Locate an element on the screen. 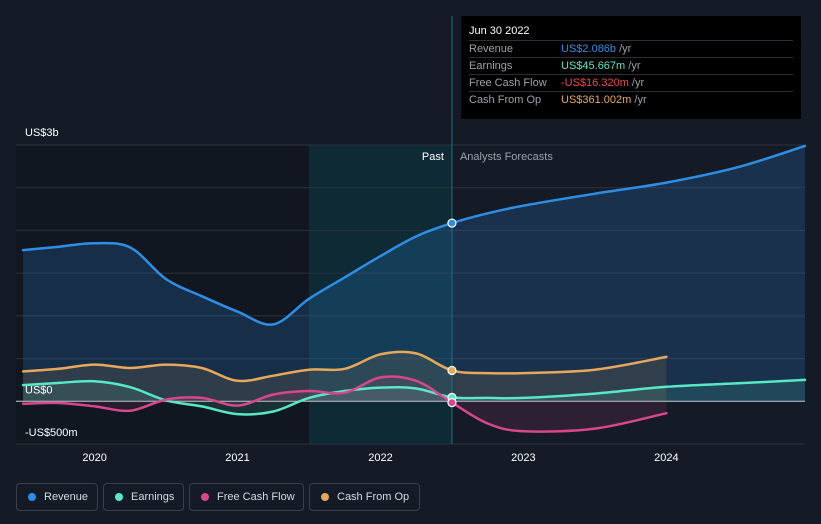  tooltip-row-earnings: Earnings US$45.667m /yr is located at coordinates (631, 66).